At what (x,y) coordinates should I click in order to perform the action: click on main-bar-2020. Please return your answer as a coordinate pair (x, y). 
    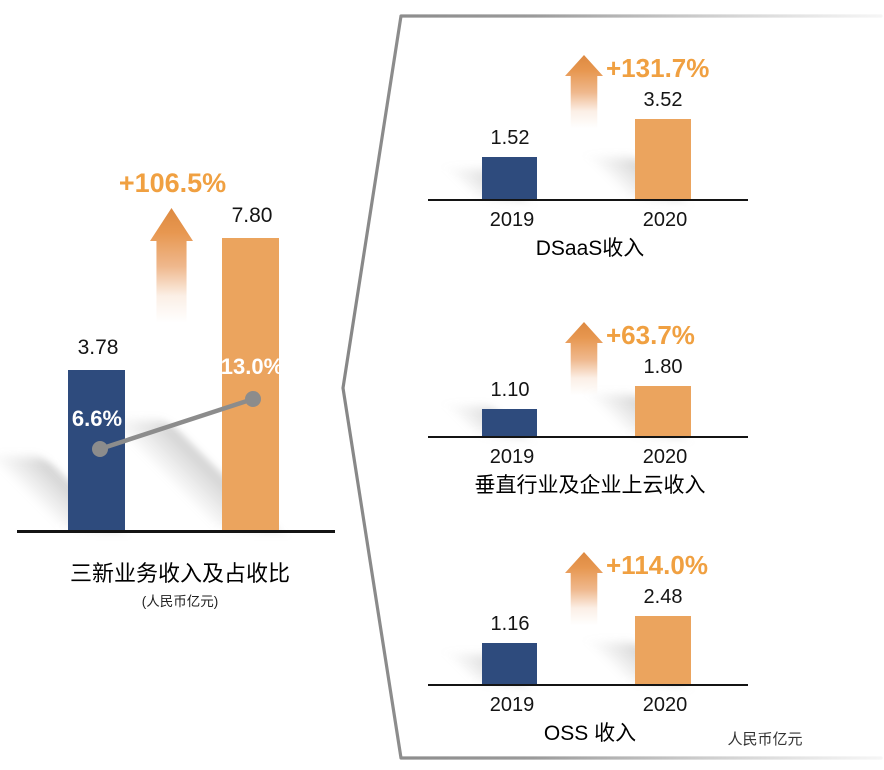
    Looking at the image, I should click on (250, 384).